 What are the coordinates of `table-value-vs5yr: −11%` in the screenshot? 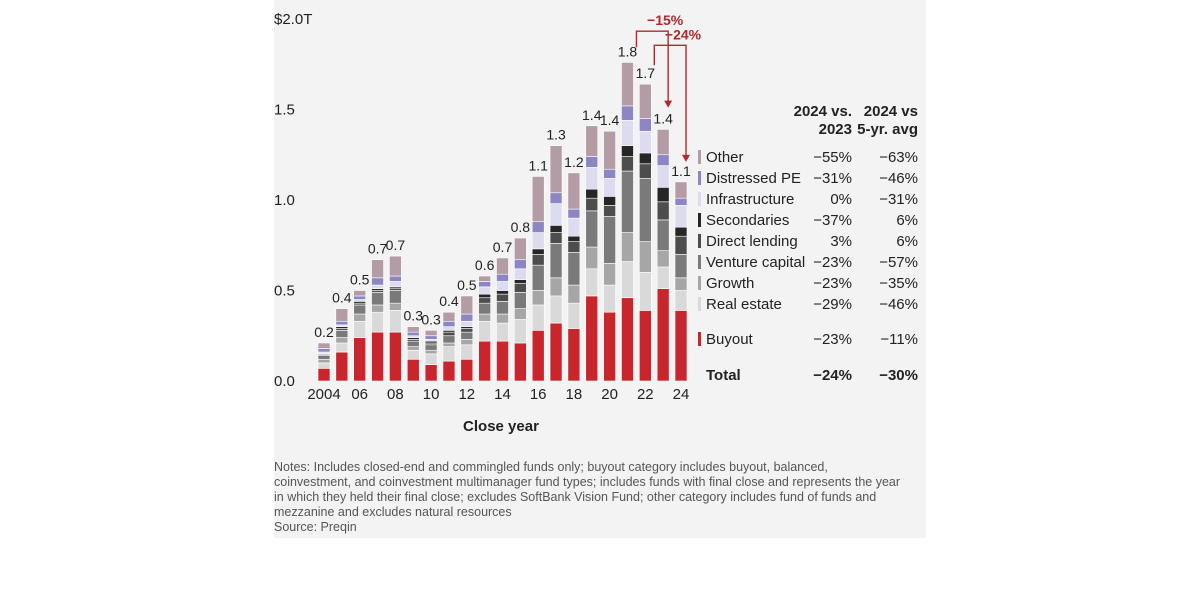 It's located at (899, 339).